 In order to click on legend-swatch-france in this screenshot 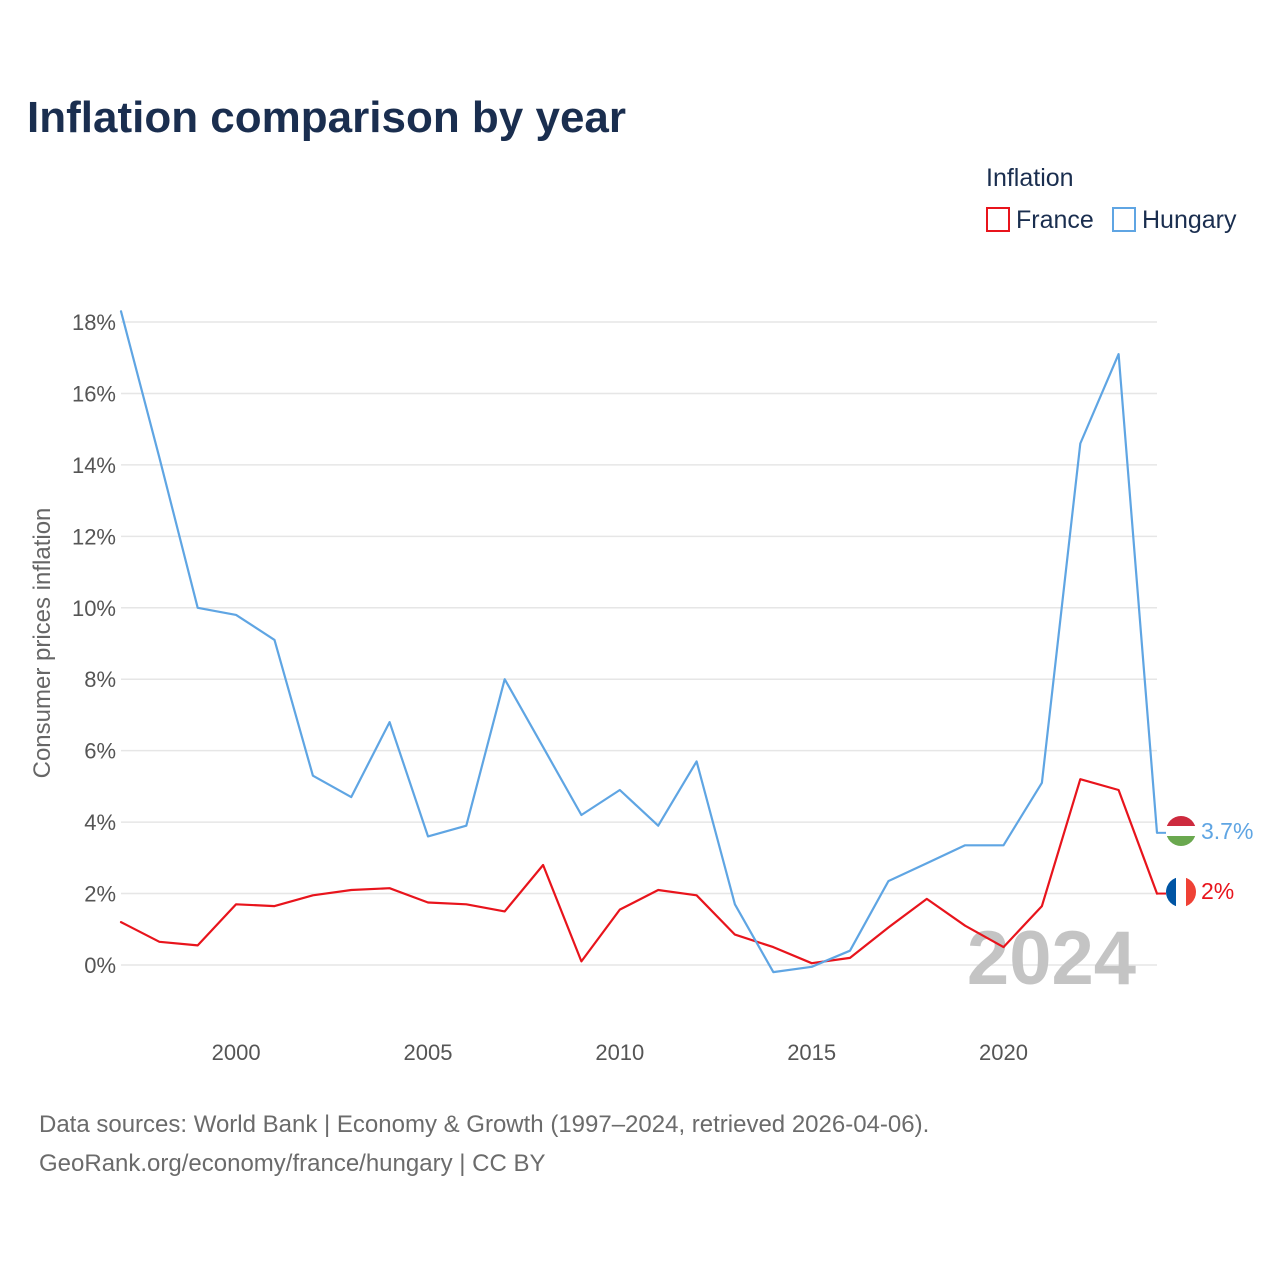, I will do `click(998, 219)`.